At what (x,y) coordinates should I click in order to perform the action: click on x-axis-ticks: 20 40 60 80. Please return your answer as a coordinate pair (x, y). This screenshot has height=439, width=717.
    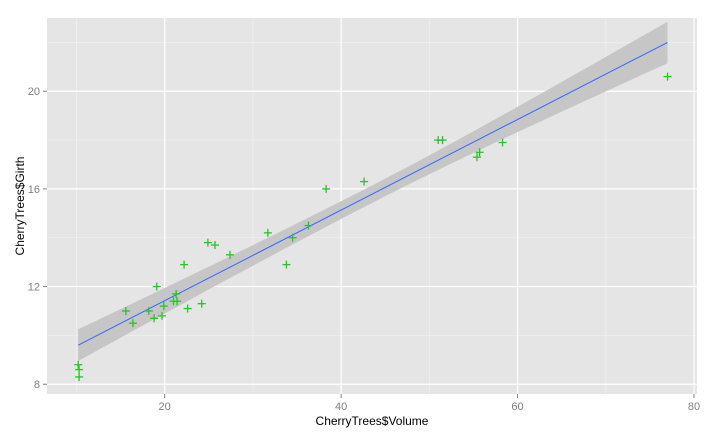
    Looking at the image, I should click on (429, 403).